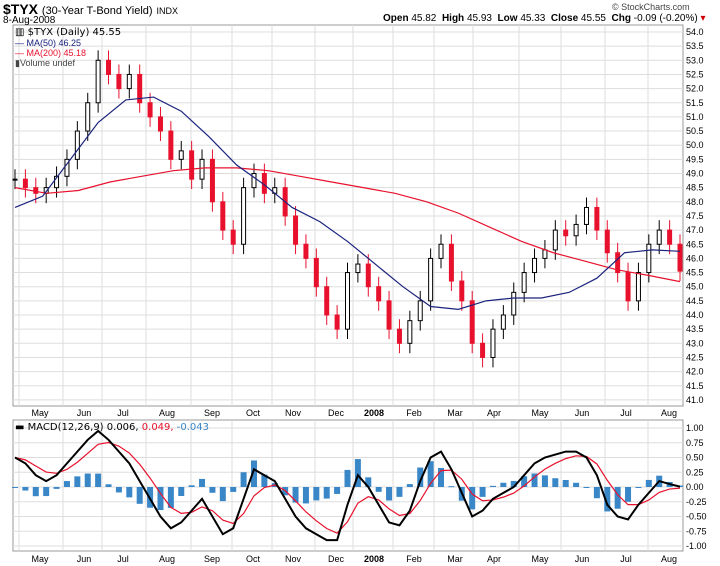  Describe the element at coordinates (695, 386) in the screenshot. I see `price-tick-label: 41.5` at that location.